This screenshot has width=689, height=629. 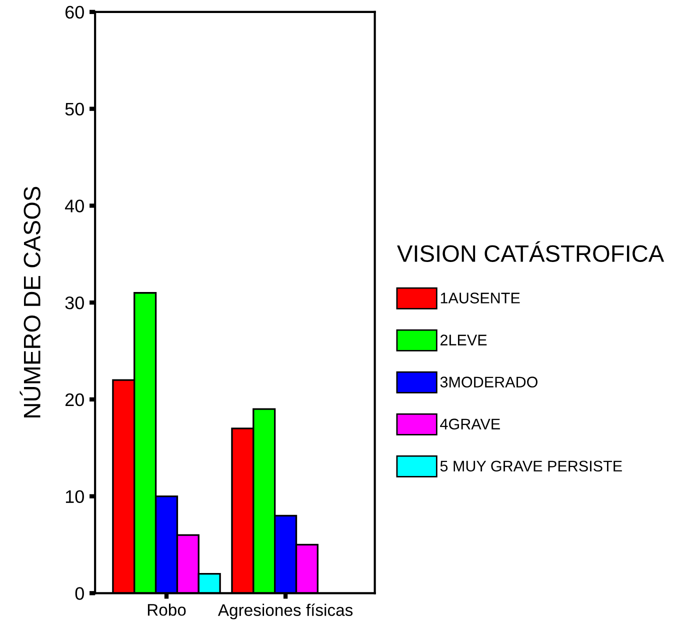 I want to click on legend-label: 5 MUY GRAVE PERSISTE, so click(x=531, y=466).